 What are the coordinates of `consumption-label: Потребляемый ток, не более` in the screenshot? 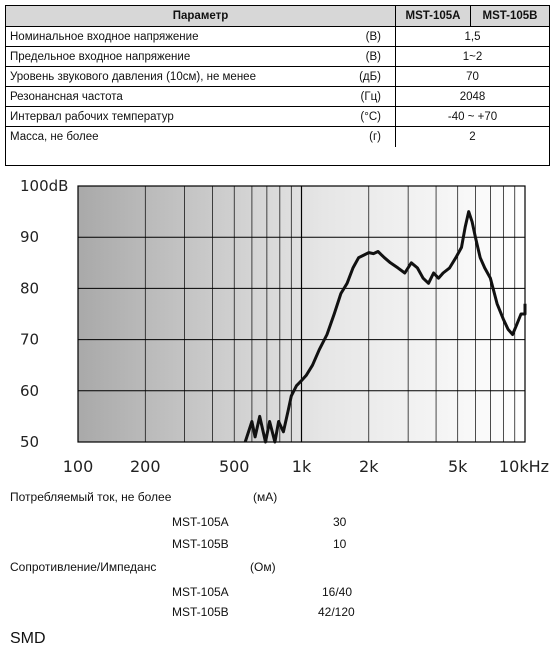 It's located at (91, 497).